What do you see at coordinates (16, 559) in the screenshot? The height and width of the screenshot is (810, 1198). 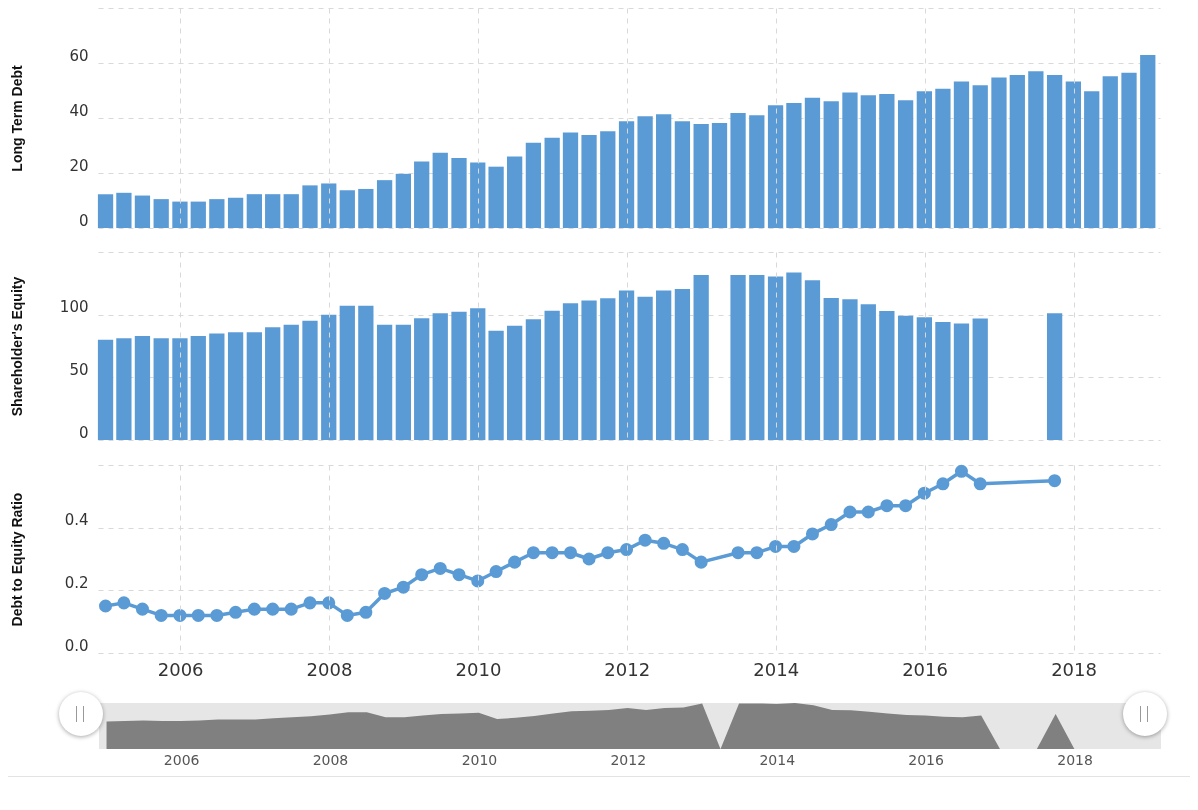 I see `y-axis-title: Debt to Equity Ratio` at bounding box center [16, 559].